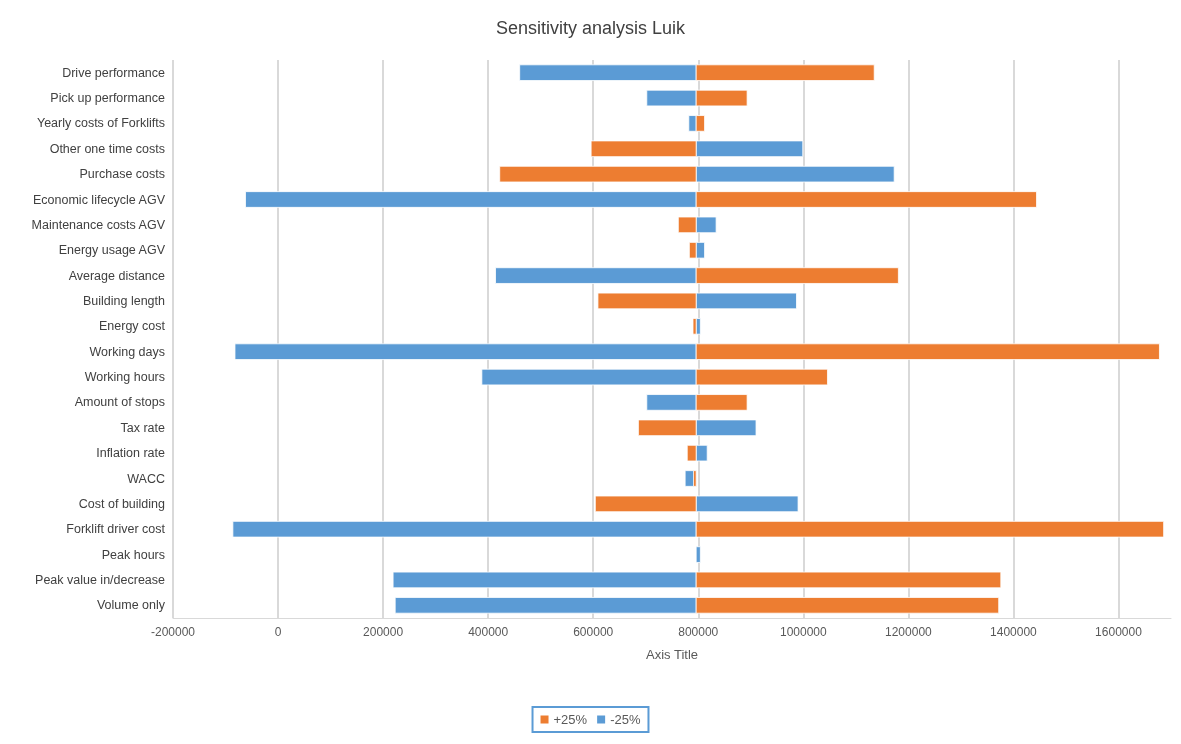 The width and height of the screenshot is (1181, 744). Describe the element at coordinates (278, 632) in the screenshot. I see `x-tick-label: 0` at that location.